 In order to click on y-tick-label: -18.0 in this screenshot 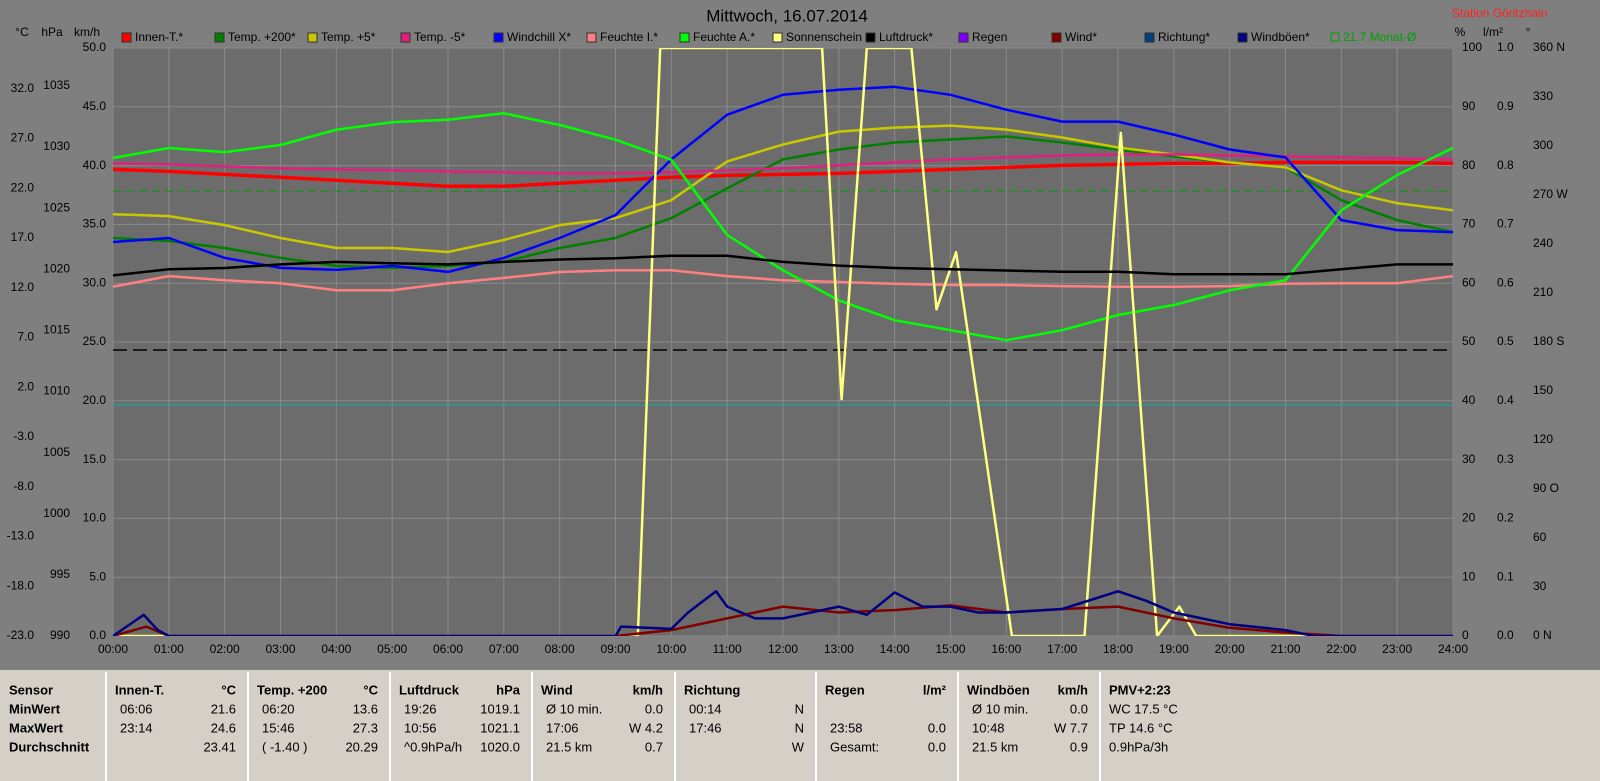, I will do `click(21, 585)`.